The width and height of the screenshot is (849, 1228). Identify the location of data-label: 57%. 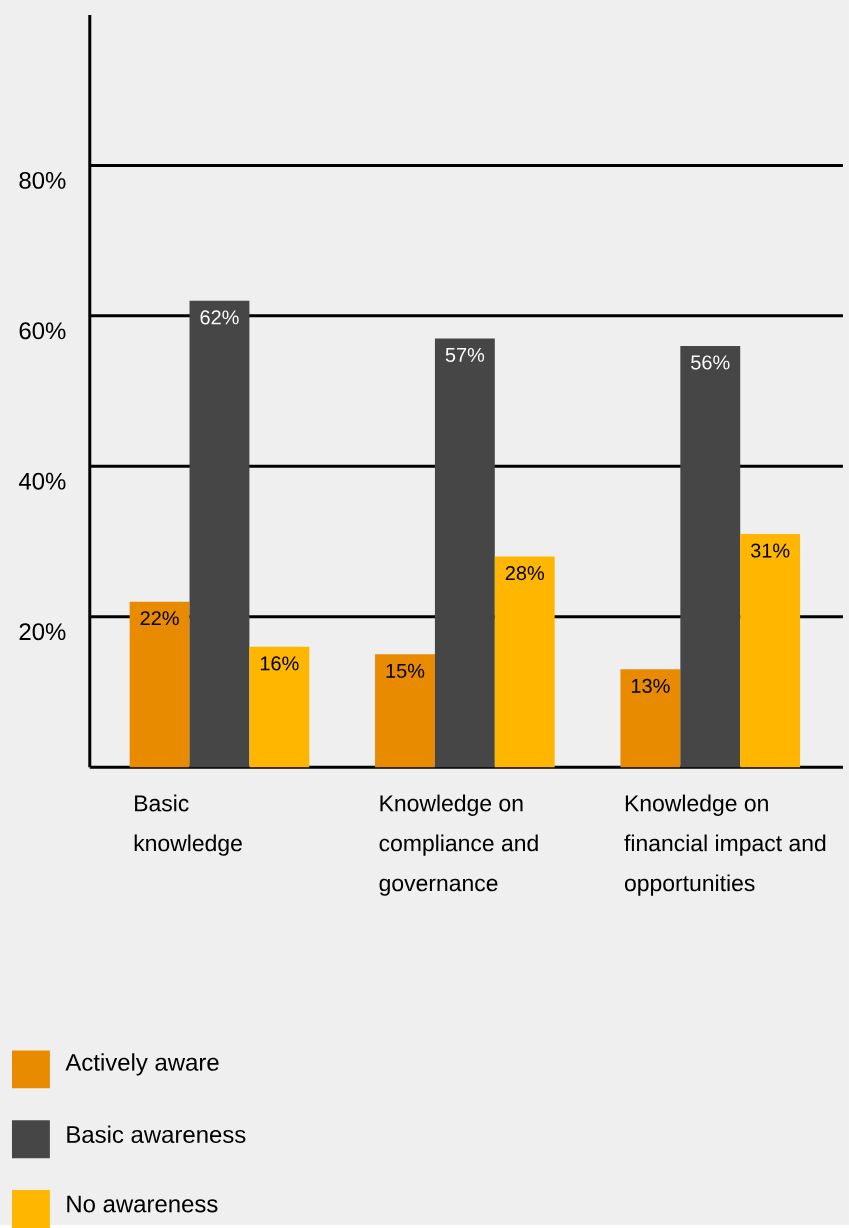
(465, 354).